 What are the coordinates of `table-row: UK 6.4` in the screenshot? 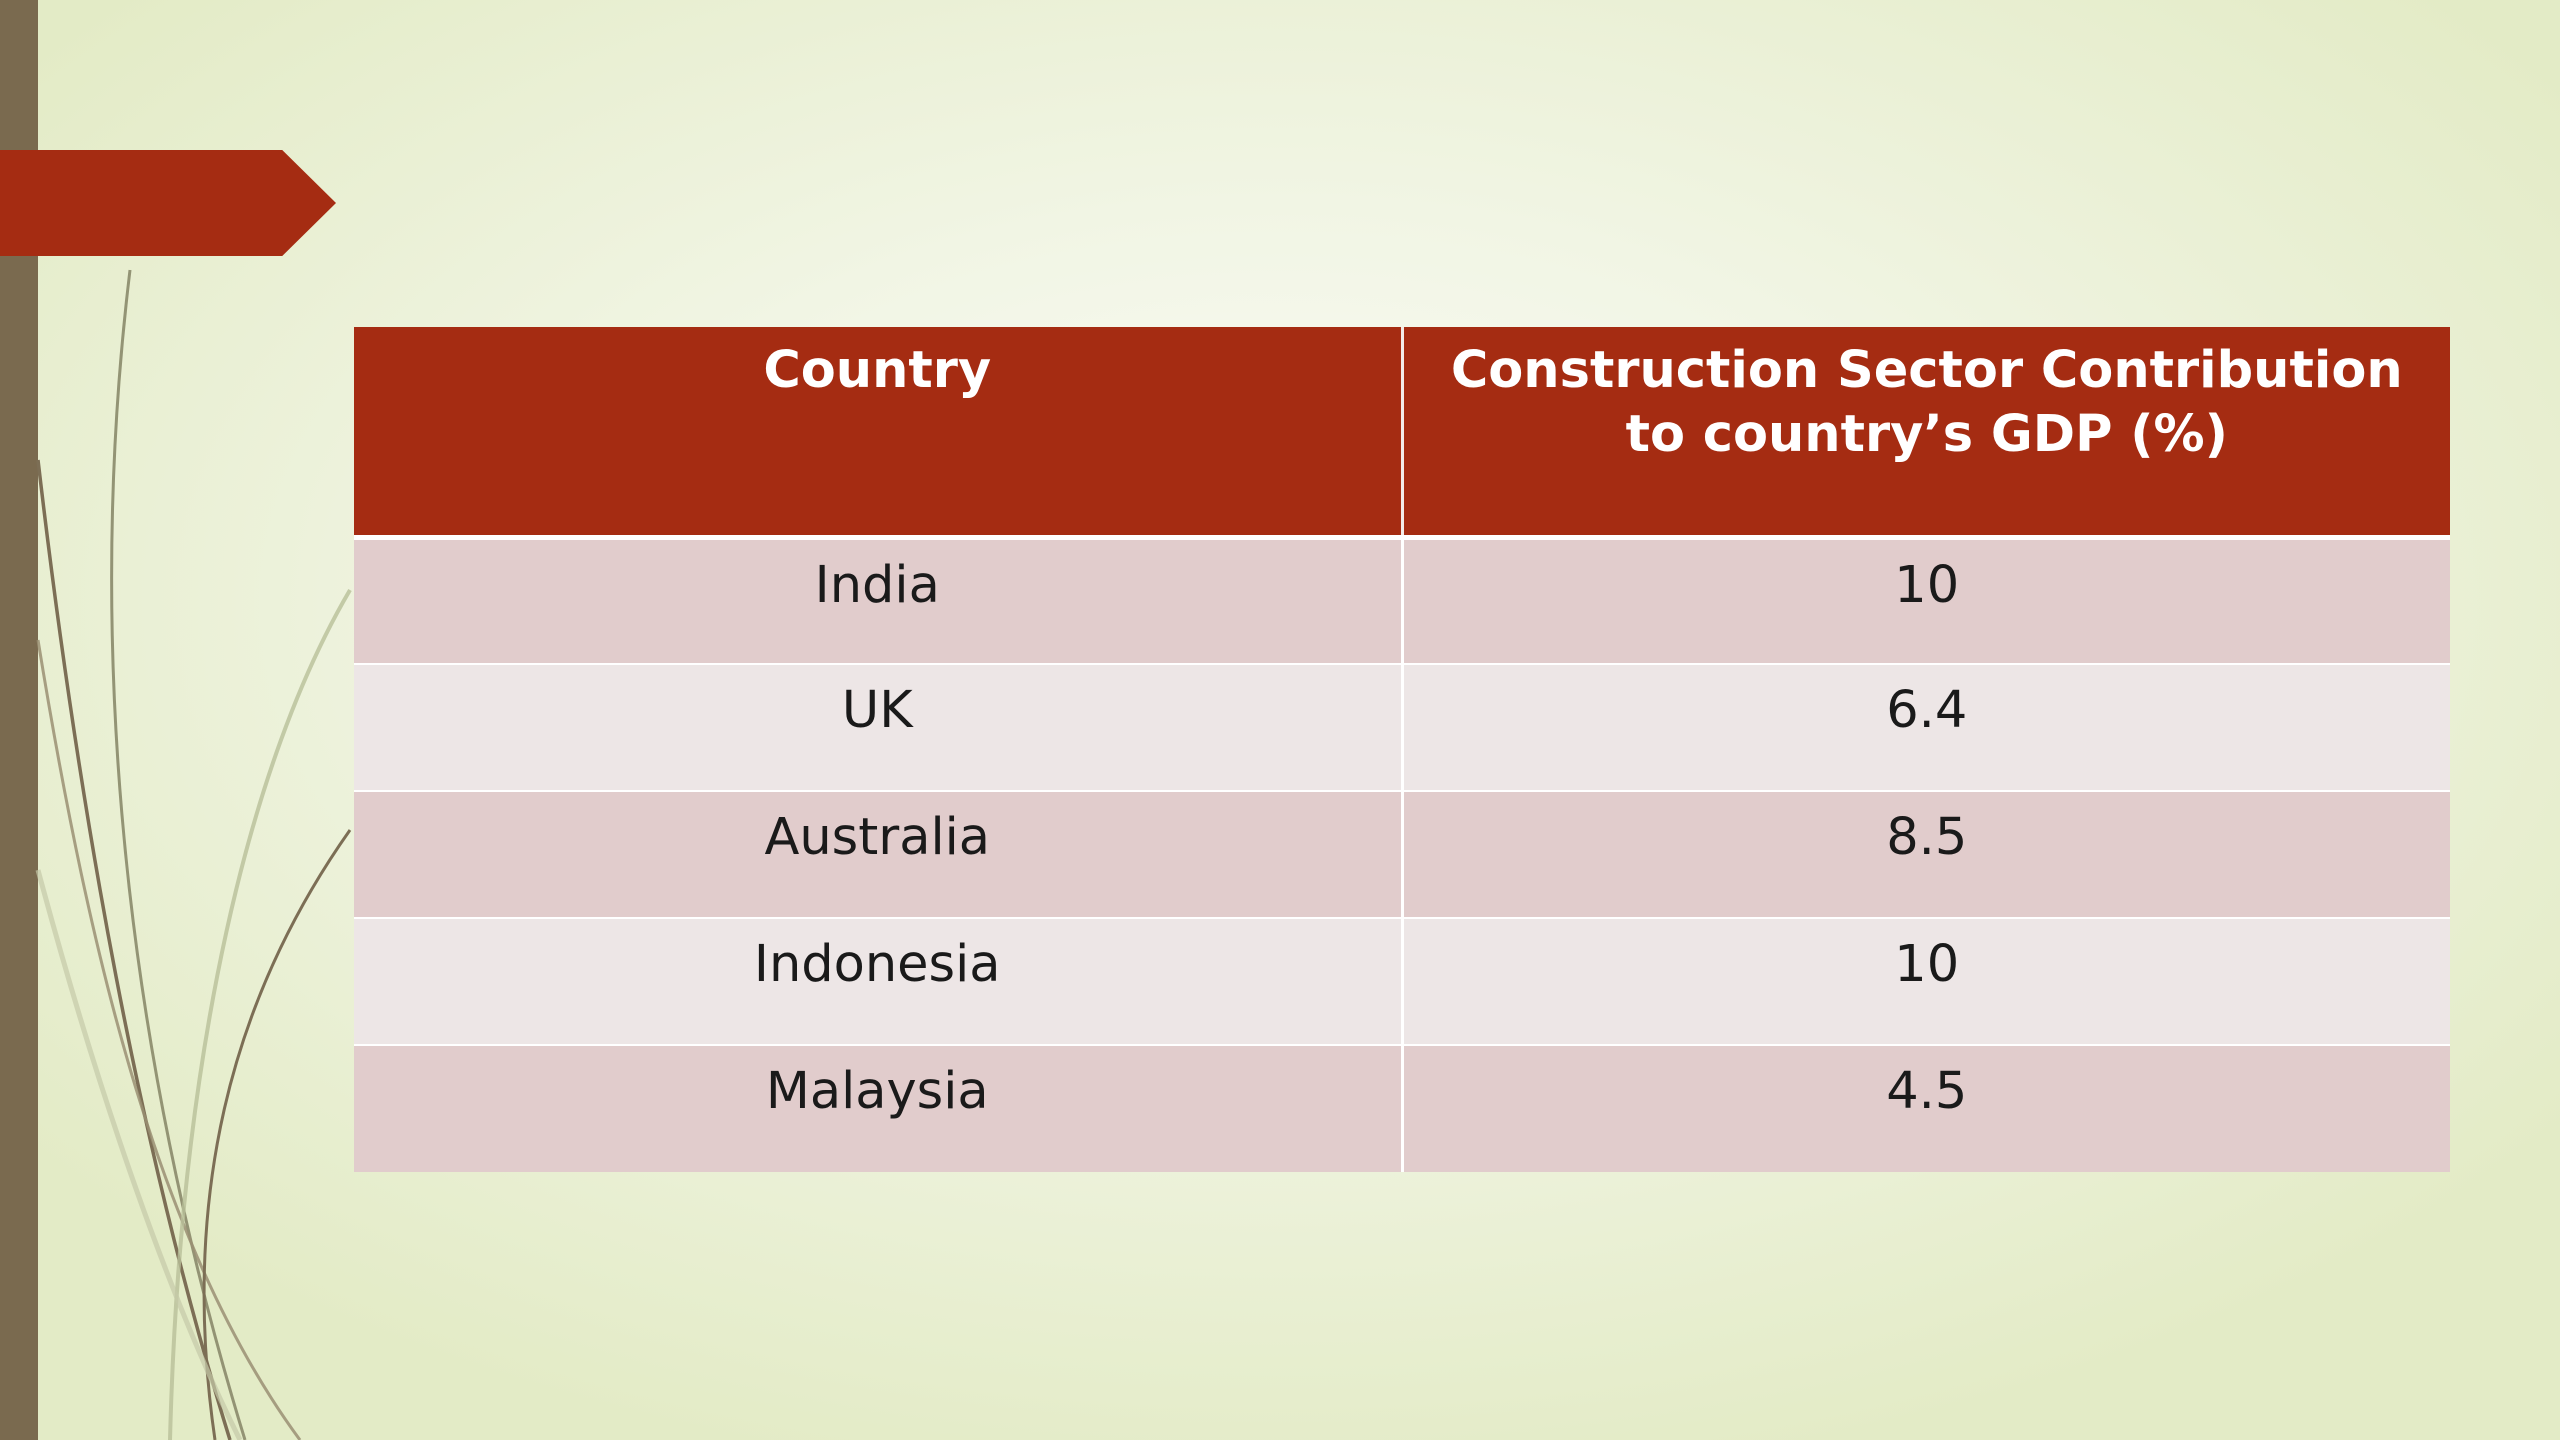 It's located at (1402, 727).